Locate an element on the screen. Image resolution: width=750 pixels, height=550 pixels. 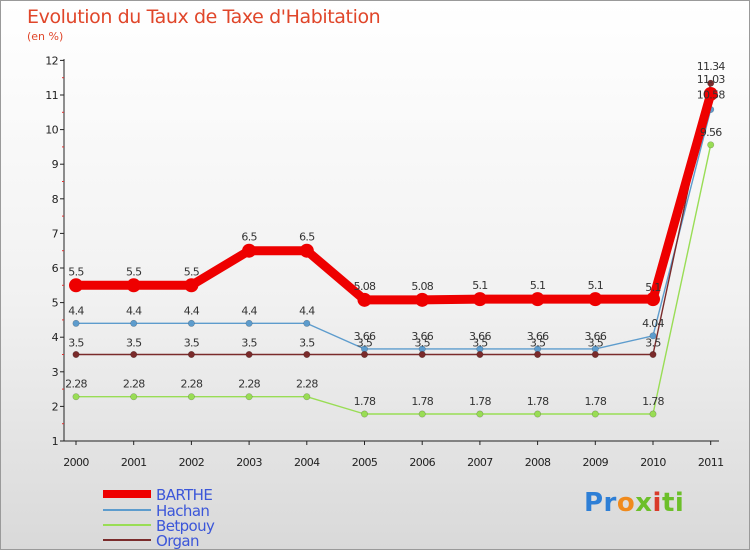
logo-part-1: Pr is located at coordinates (600, 503).